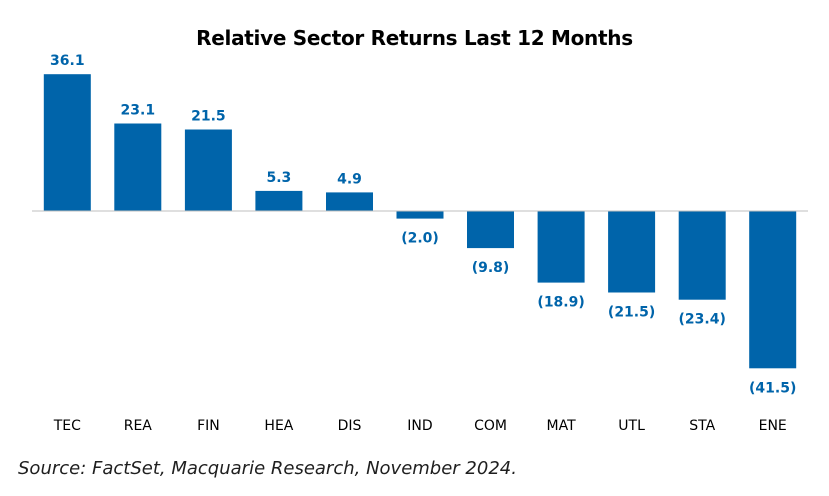 The image size is (829, 496). Describe the element at coordinates (772, 388) in the screenshot. I see `value-label-ene: (41.5)` at that location.